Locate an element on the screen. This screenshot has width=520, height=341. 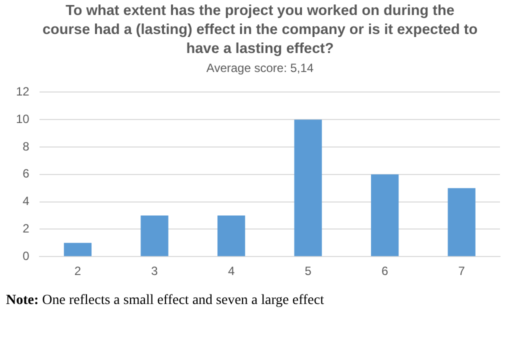
x-tick-label: 3 is located at coordinates (154, 271).